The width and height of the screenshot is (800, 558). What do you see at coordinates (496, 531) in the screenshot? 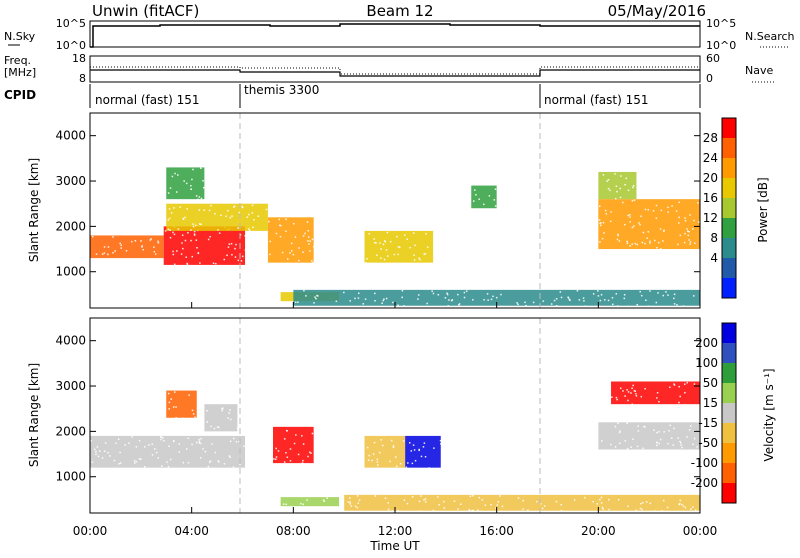
I see `x-tick-label: 16:00` at bounding box center [496, 531].